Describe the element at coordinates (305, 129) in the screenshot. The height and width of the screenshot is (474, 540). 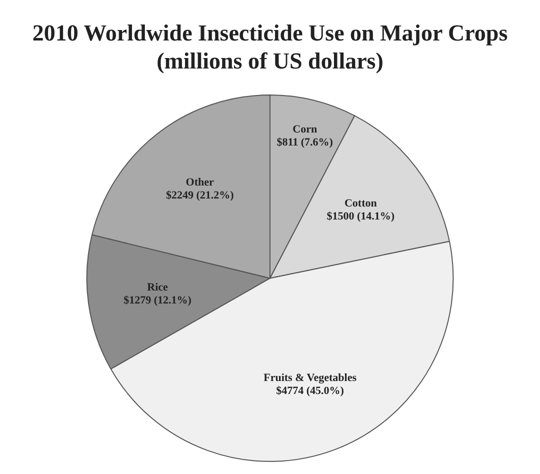
I see `slice-label: Corn` at that location.